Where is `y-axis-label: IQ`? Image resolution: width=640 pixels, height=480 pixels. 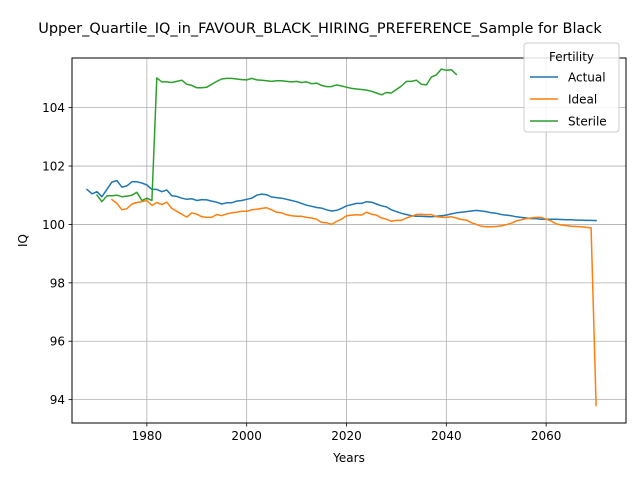
y-axis-label: IQ is located at coordinates (23, 240).